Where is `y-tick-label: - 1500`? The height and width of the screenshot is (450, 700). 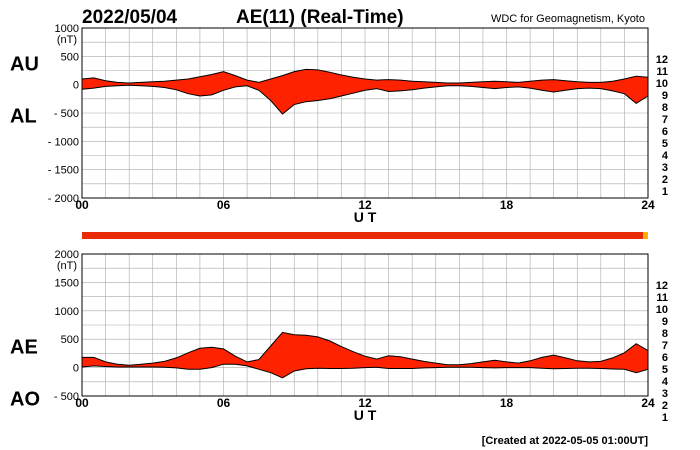 y-tick-label: - 1500 is located at coordinates (63, 171).